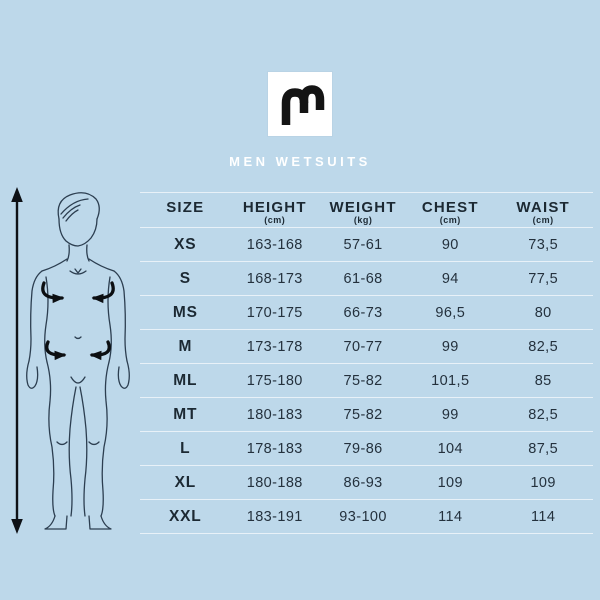  Describe the element at coordinates (300, 161) in the screenshot. I see `page-title: MEN WETSUITS` at that location.